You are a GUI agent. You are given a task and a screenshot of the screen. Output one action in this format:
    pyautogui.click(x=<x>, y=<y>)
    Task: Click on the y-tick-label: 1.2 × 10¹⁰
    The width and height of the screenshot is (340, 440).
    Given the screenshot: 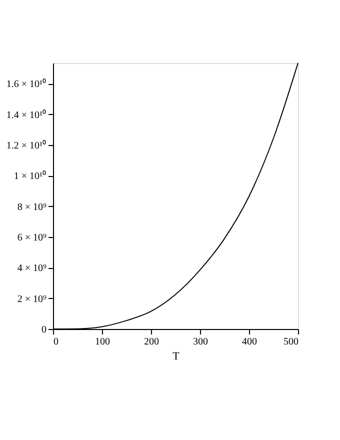 What is the action you would take?
    pyautogui.click(x=26, y=146)
    